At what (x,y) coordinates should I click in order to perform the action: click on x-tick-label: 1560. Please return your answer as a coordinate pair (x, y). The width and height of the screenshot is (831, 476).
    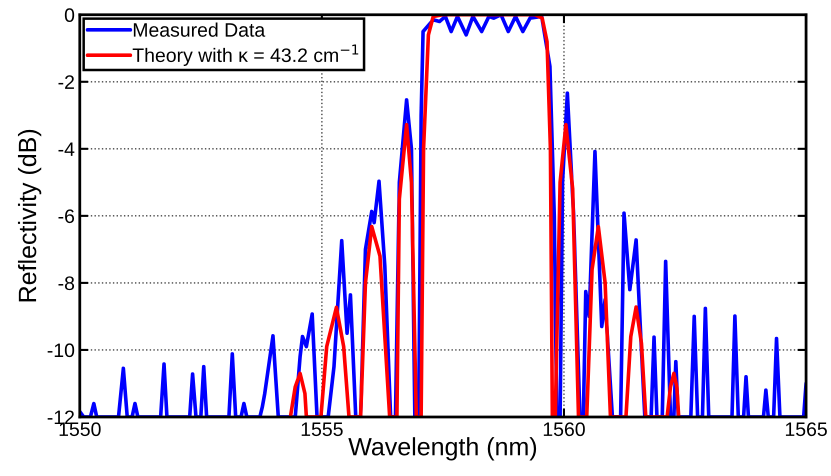
    Looking at the image, I should click on (564, 429).